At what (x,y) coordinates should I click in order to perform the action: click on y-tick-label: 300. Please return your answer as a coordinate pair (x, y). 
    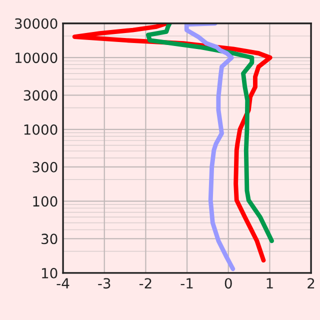
    Looking at the image, I should click on (45, 167).